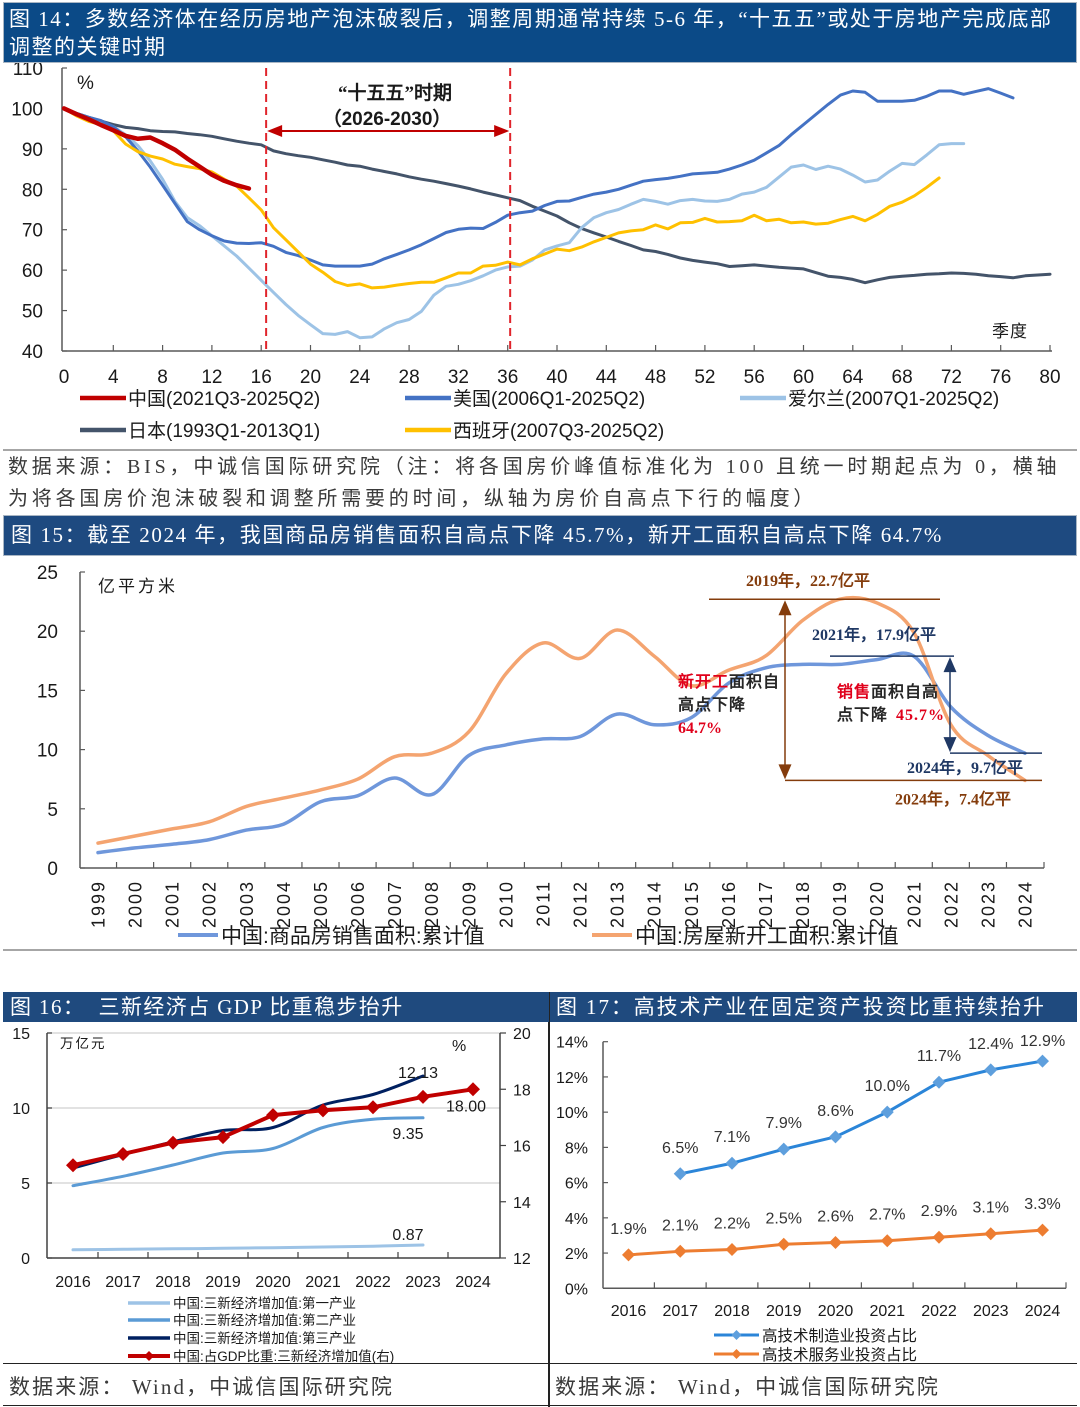 The height and width of the screenshot is (1407, 1080). What do you see at coordinates (210, 904) in the screenshot?
I see `x-tick-label: 2002` at bounding box center [210, 904].